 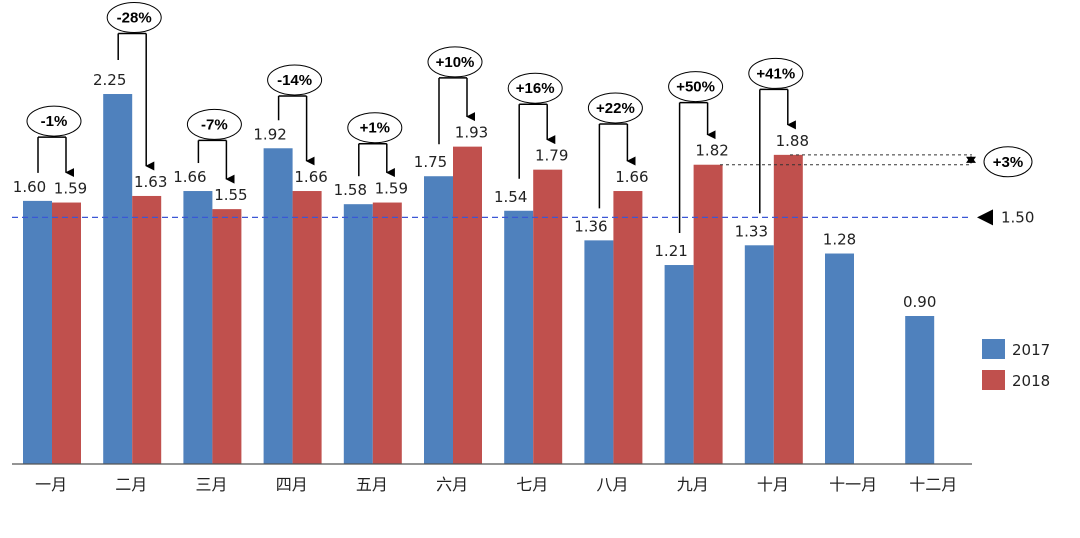 I want to click on comparison-label: +3%, so click(x=1008, y=162).